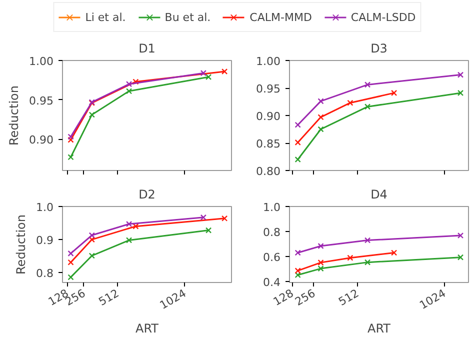 Image resolution: width=474 pixels, height=339 pixels. What do you see at coordinates (268, 171) in the screenshot?
I see `y-tick-label: 0.80` at bounding box center [268, 171].